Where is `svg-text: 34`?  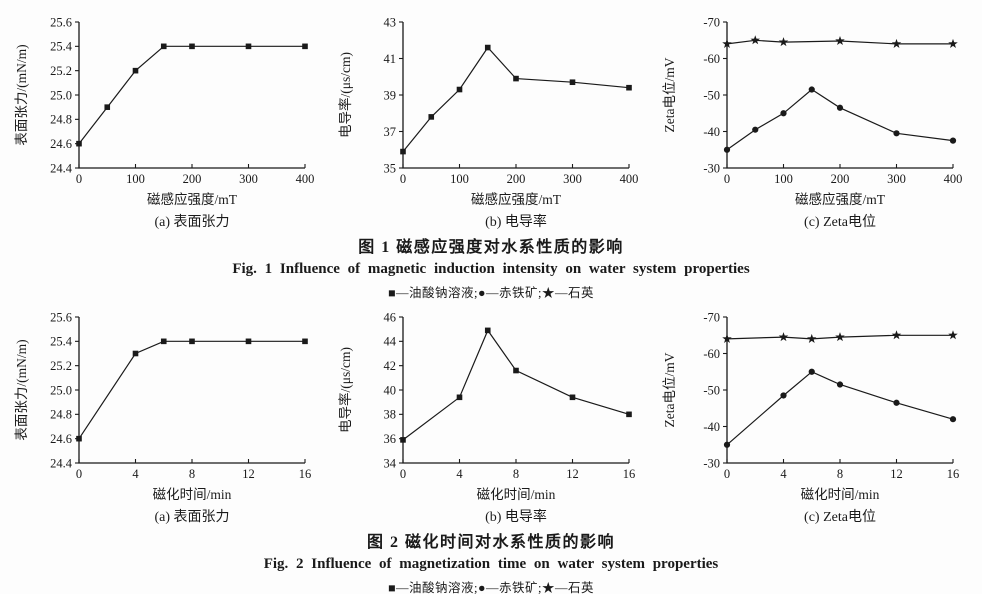
svg-text: 34 is located at coordinates (390, 463).